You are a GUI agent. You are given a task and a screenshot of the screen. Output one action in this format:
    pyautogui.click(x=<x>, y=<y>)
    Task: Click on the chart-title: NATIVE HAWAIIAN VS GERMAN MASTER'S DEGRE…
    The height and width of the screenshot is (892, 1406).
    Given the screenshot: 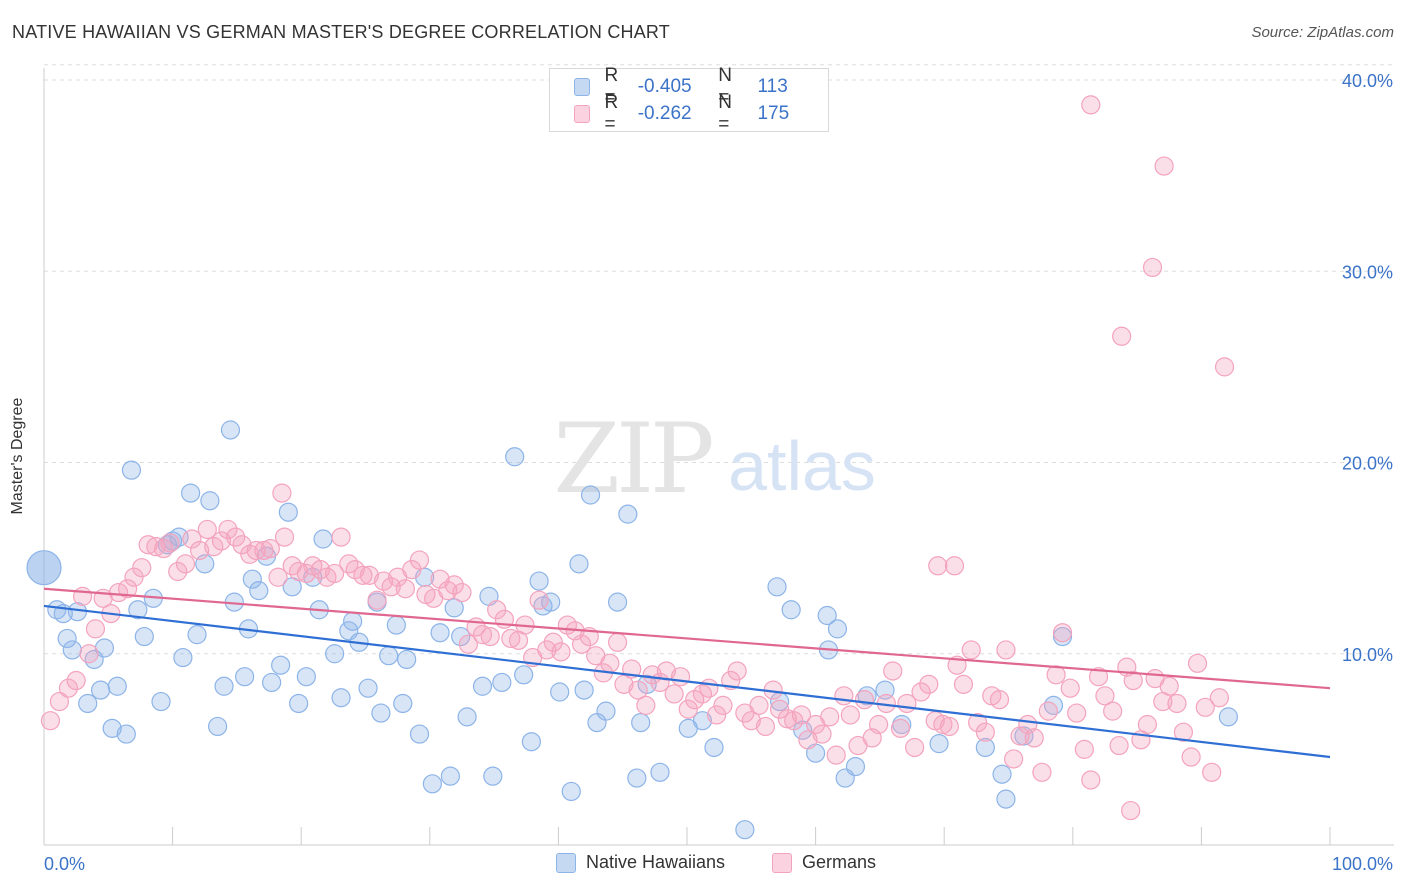 What is the action you would take?
    pyautogui.click(x=341, y=32)
    